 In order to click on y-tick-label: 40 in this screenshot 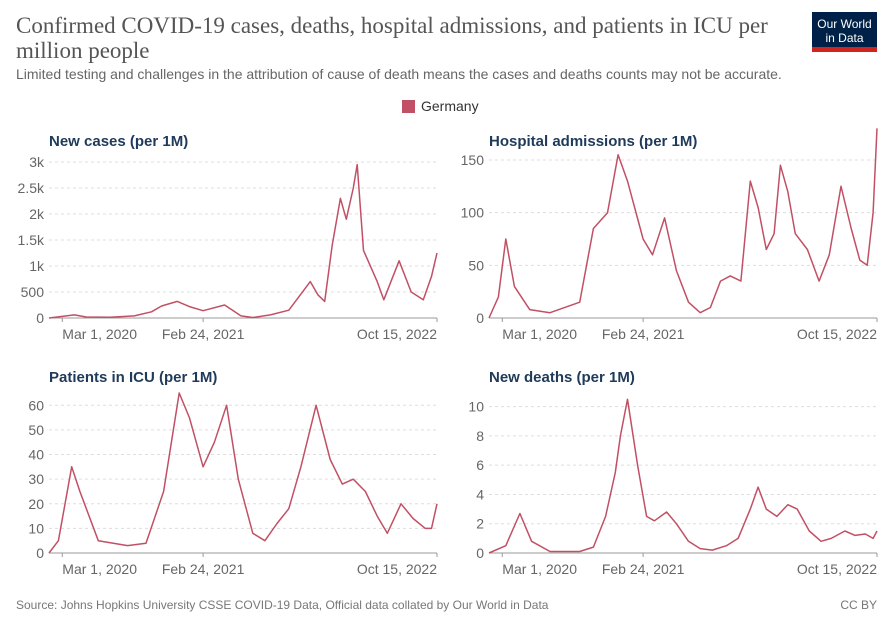, I will do `click(36, 455)`.